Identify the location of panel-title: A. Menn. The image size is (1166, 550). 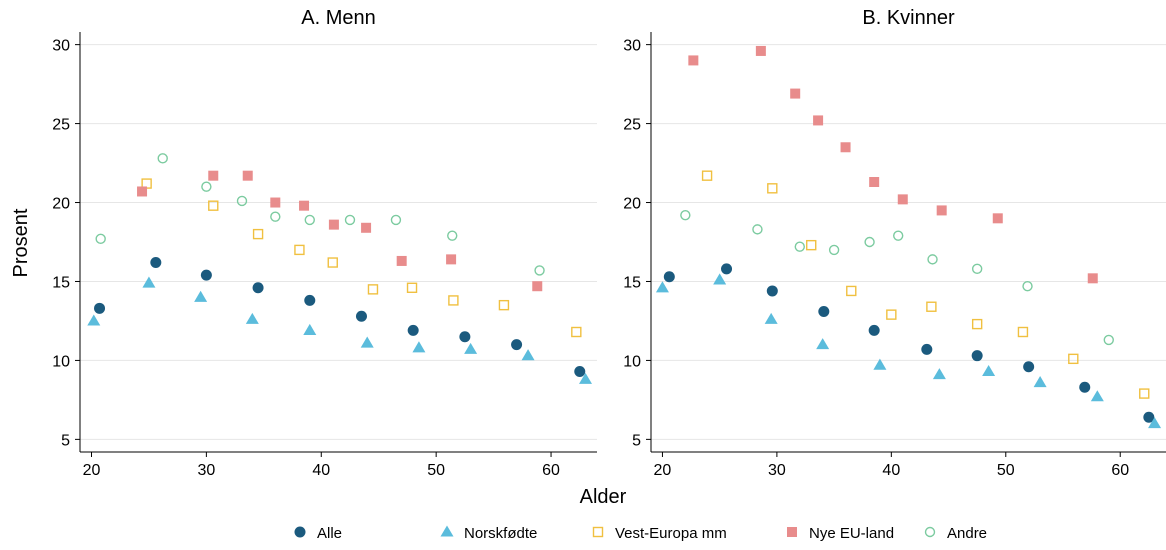
(338, 18).